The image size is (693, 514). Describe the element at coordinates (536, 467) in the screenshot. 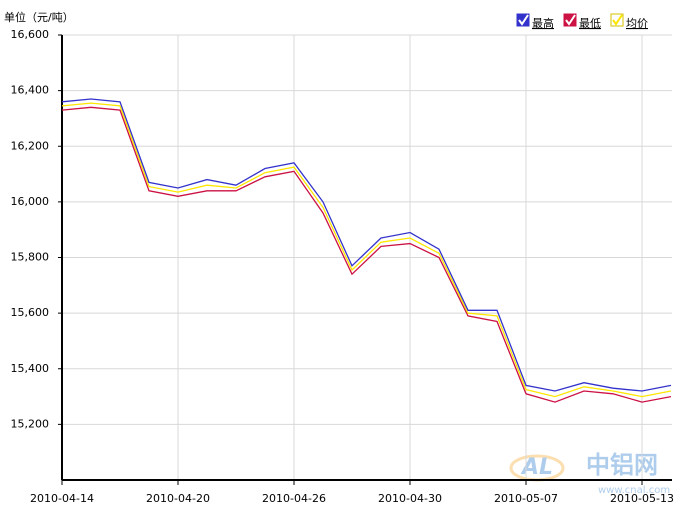

I see `watermark-logo: AL` at that location.